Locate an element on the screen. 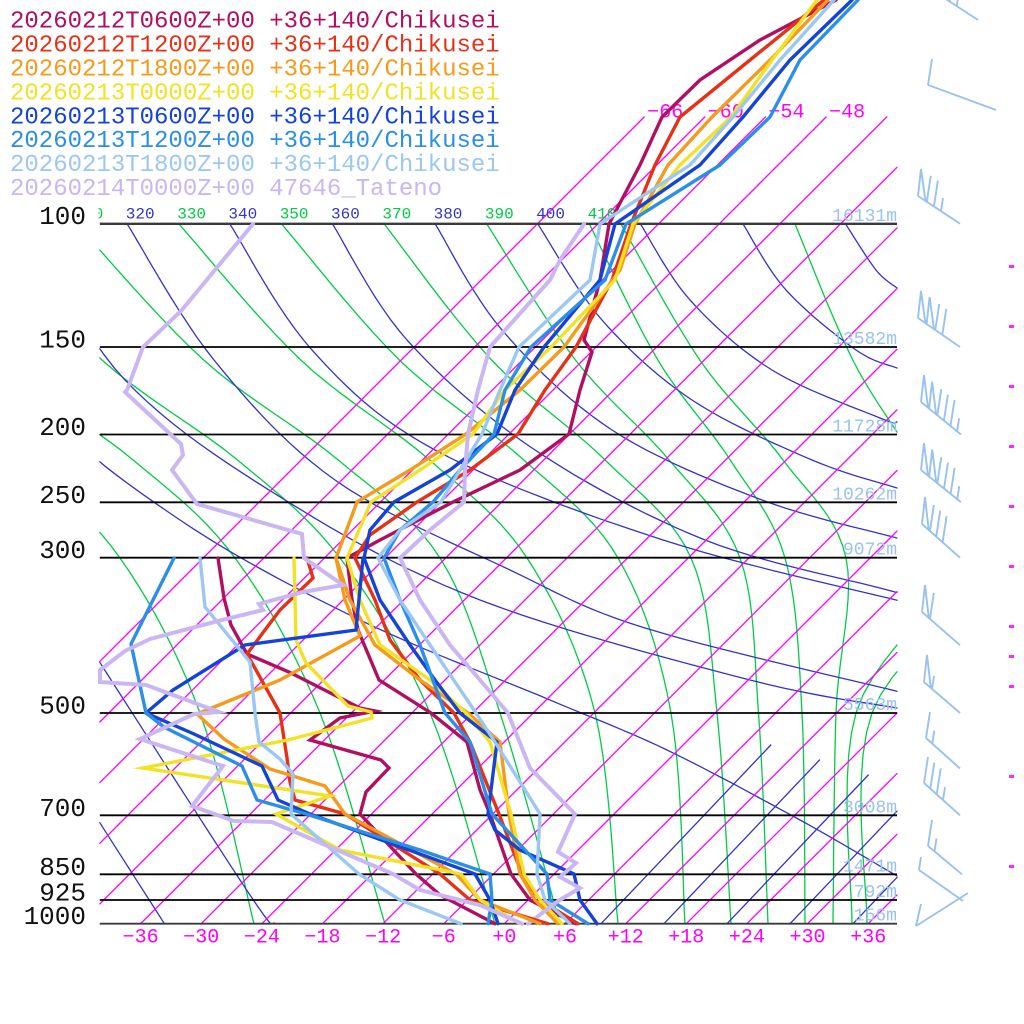 This screenshot has width=1024, height=1024. svg-text: −60 is located at coordinates (726, 113).